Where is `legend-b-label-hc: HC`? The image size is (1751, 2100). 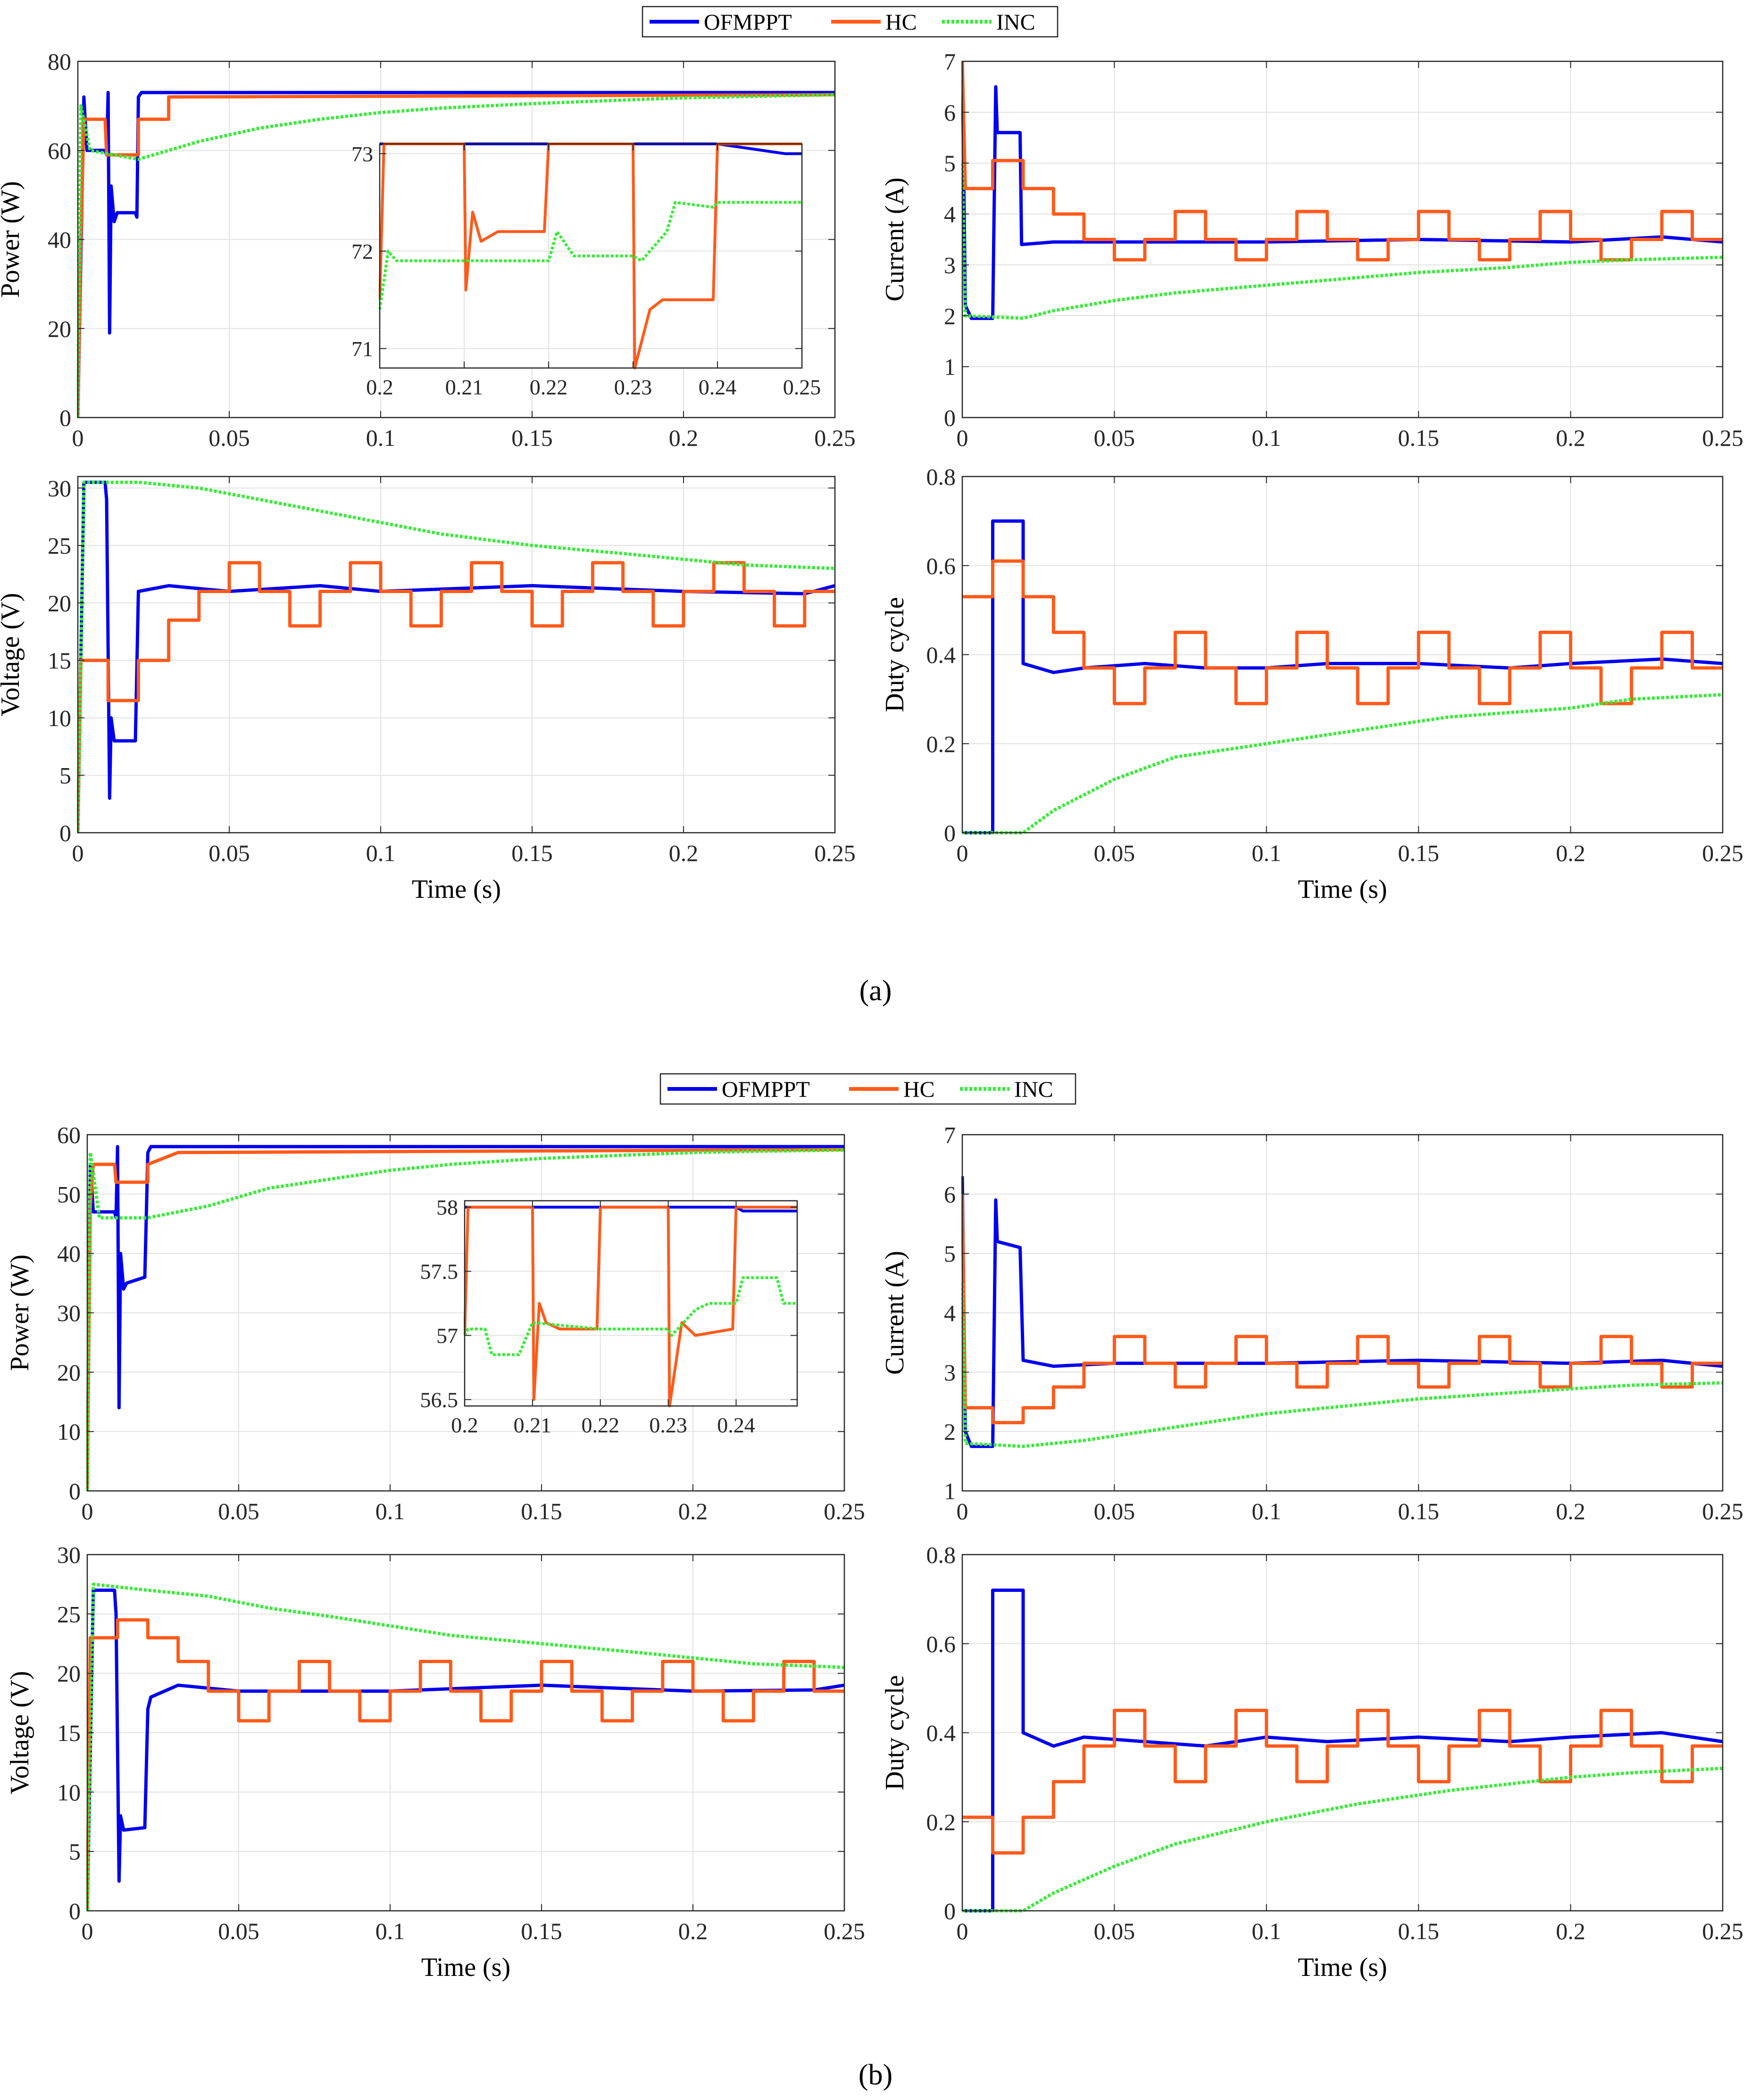 legend-b-label-hc: HC is located at coordinates (919, 1089).